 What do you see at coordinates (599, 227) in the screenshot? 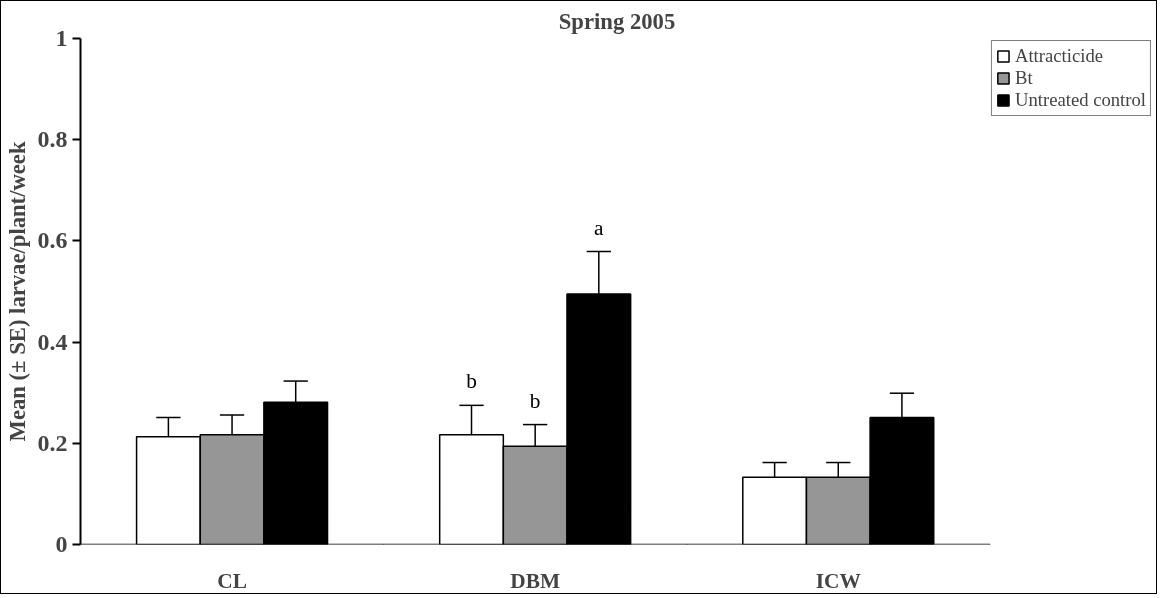
I see `data-label: a` at bounding box center [599, 227].